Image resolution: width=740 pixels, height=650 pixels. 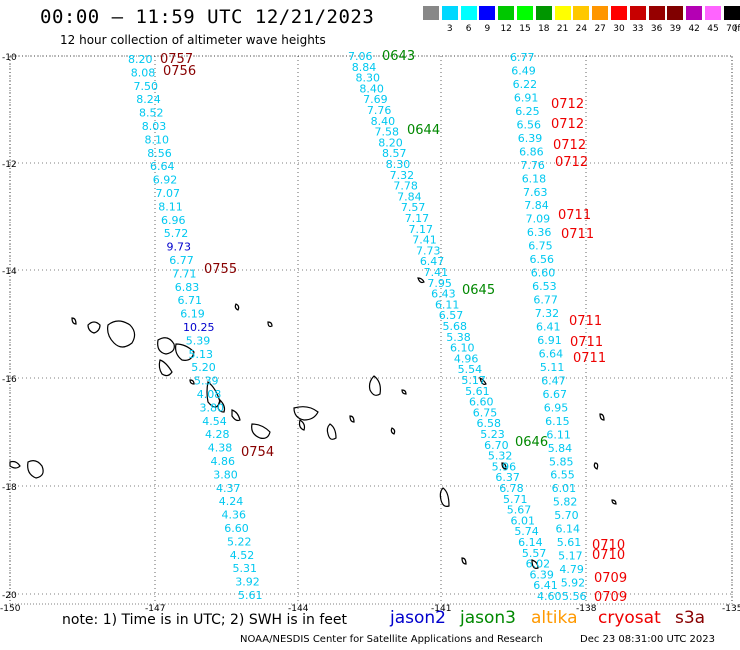 What do you see at coordinates (9, 380) in the screenshot?
I see `lat-label: -16` at bounding box center [9, 380].